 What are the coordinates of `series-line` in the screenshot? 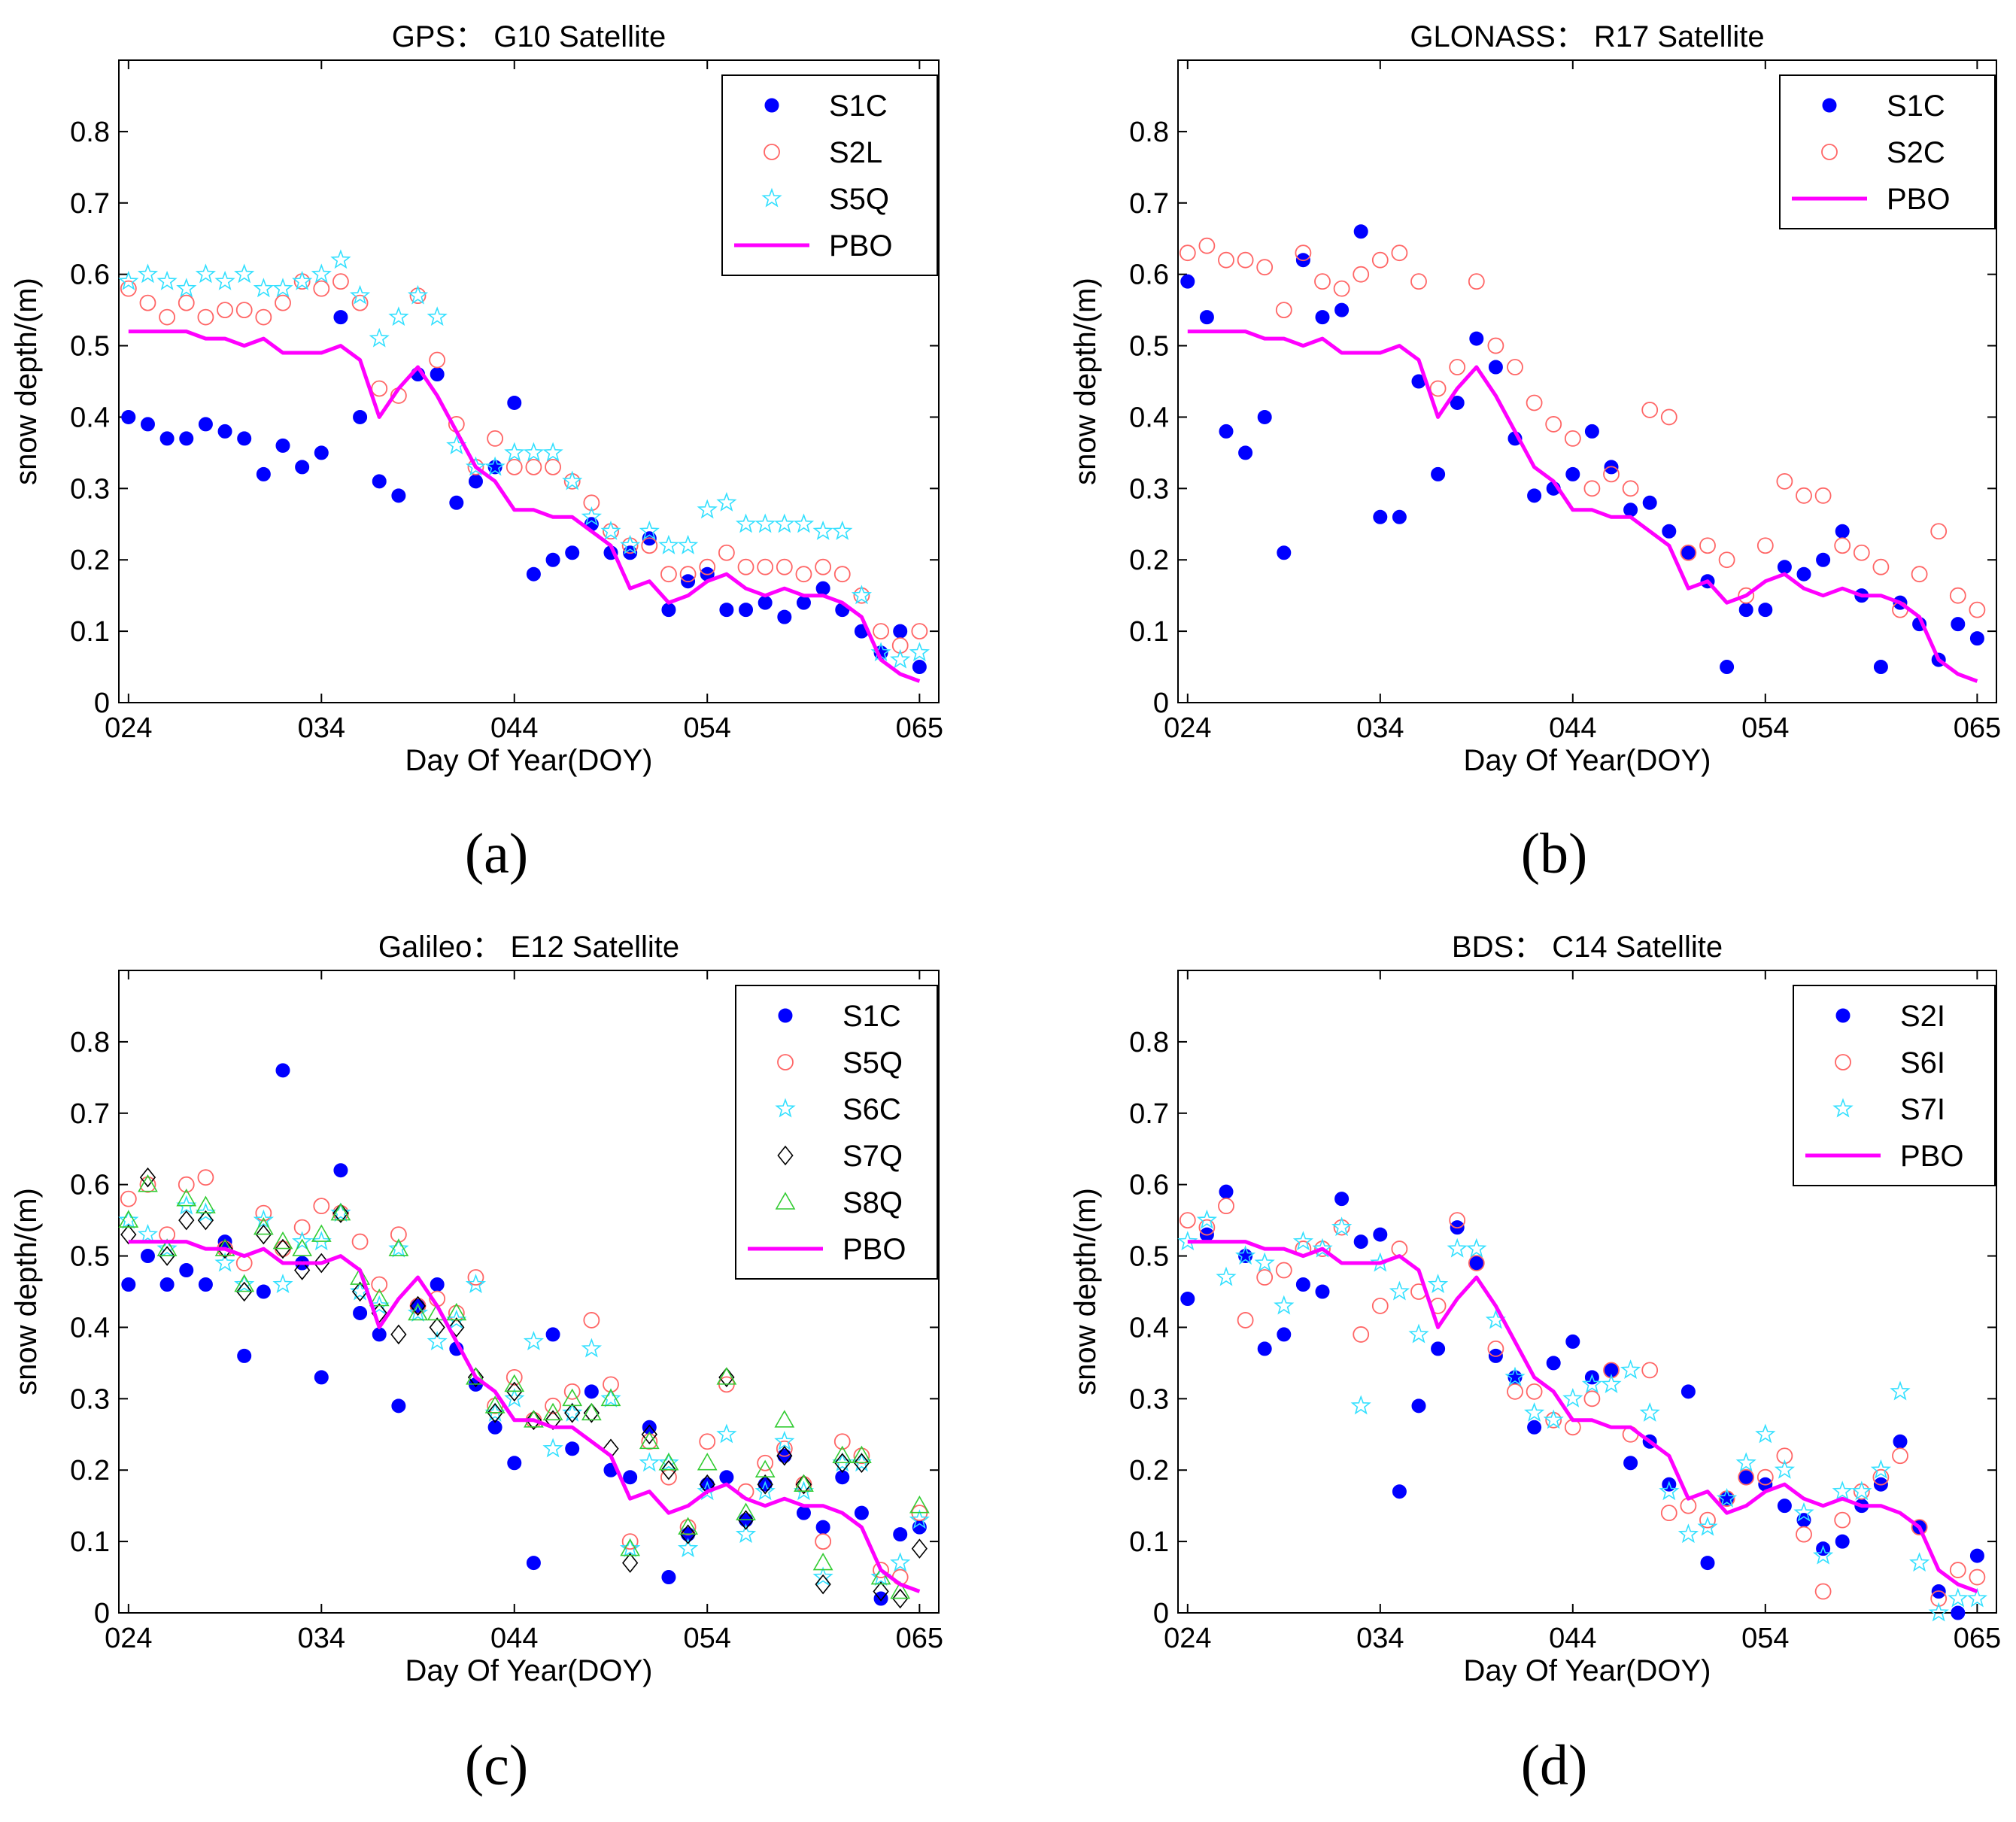 It's located at (1582, 506).